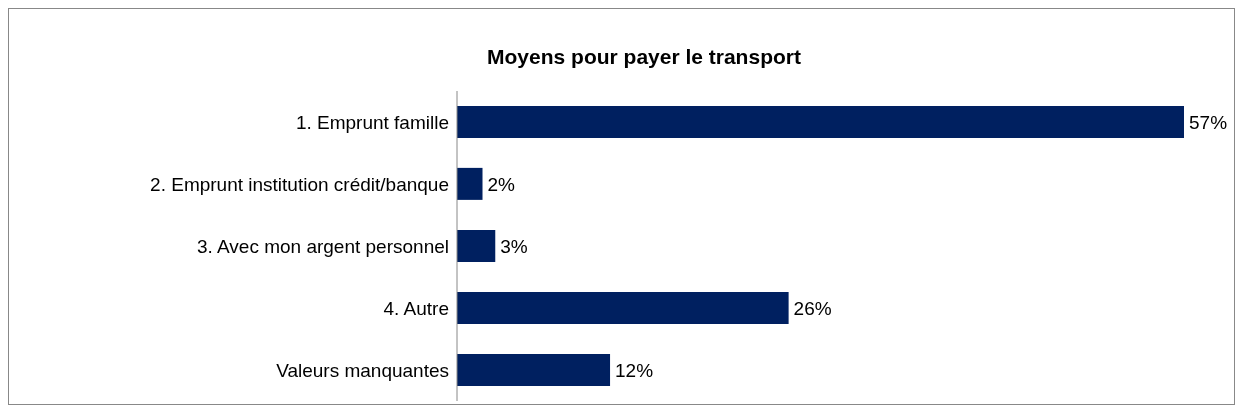 The image size is (1249, 415). Describe the element at coordinates (362, 370) in the screenshot. I see `y-tick-label: Valeurs manquantes` at that location.